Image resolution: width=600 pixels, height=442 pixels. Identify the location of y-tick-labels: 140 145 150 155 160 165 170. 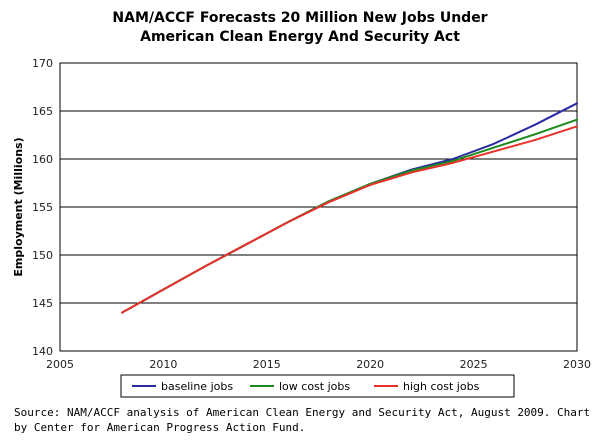
(42, 207).